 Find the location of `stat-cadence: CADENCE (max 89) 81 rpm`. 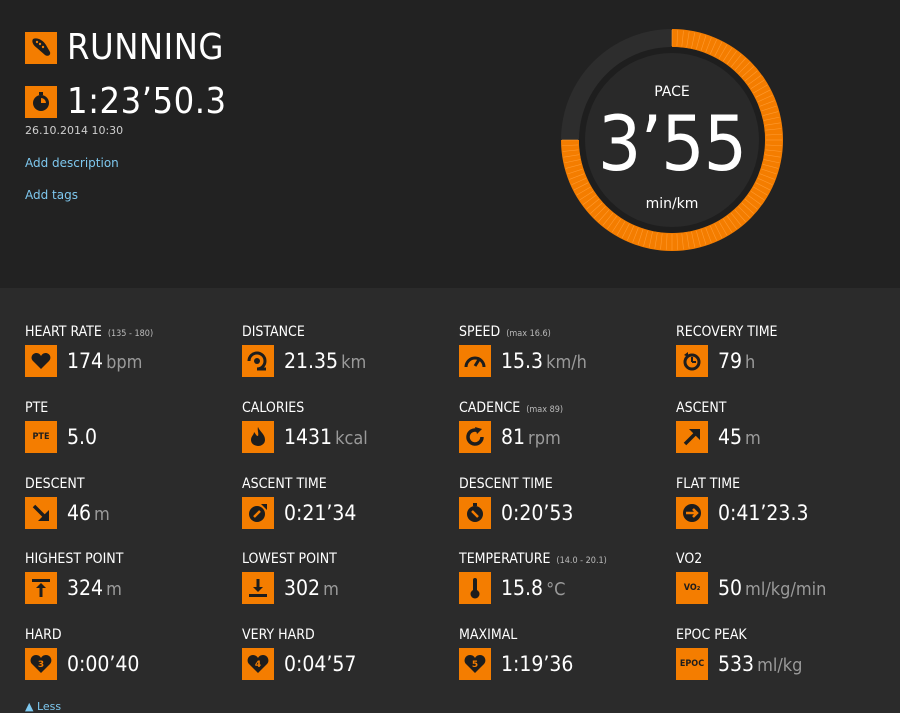

stat-cadence: CADENCE (max 89) 81 rpm is located at coordinates (564, 433).